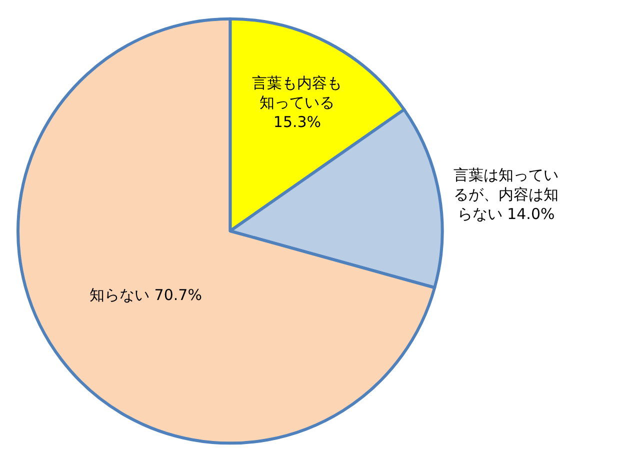 The image size is (628, 462). I want to click on slice-label: 言葉も内容も知っている, so click(297, 93).